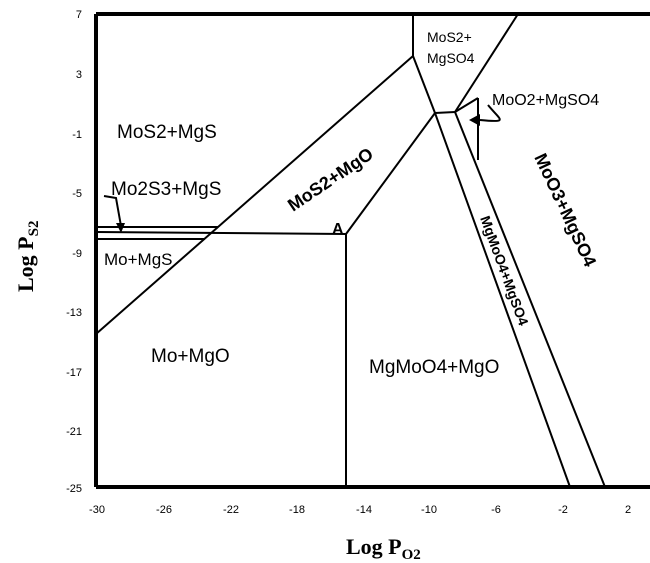 This screenshot has width=650, height=563. I want to click on x-tick-label: -14, so click(364, 510).